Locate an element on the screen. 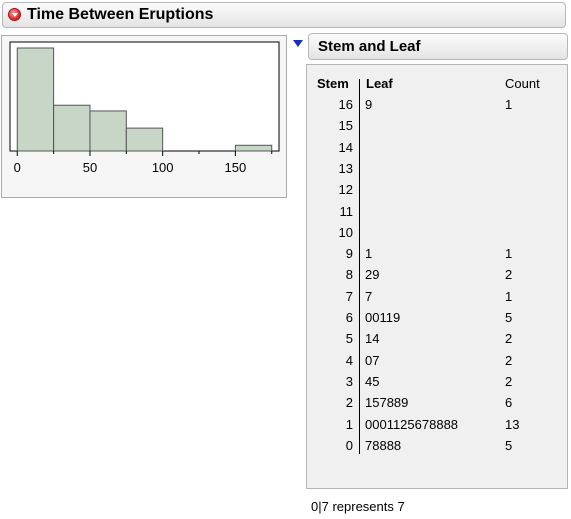  stem-value: 0 is located at coordinates (349, 445).